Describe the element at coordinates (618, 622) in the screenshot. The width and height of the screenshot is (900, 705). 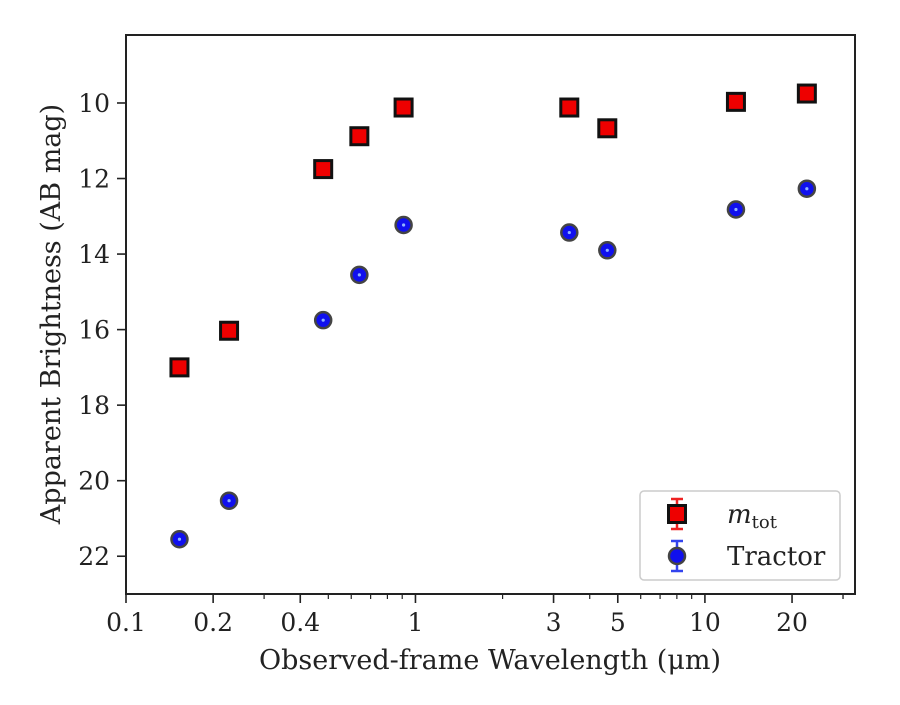
I see `x-tick-label: 5` at that location.